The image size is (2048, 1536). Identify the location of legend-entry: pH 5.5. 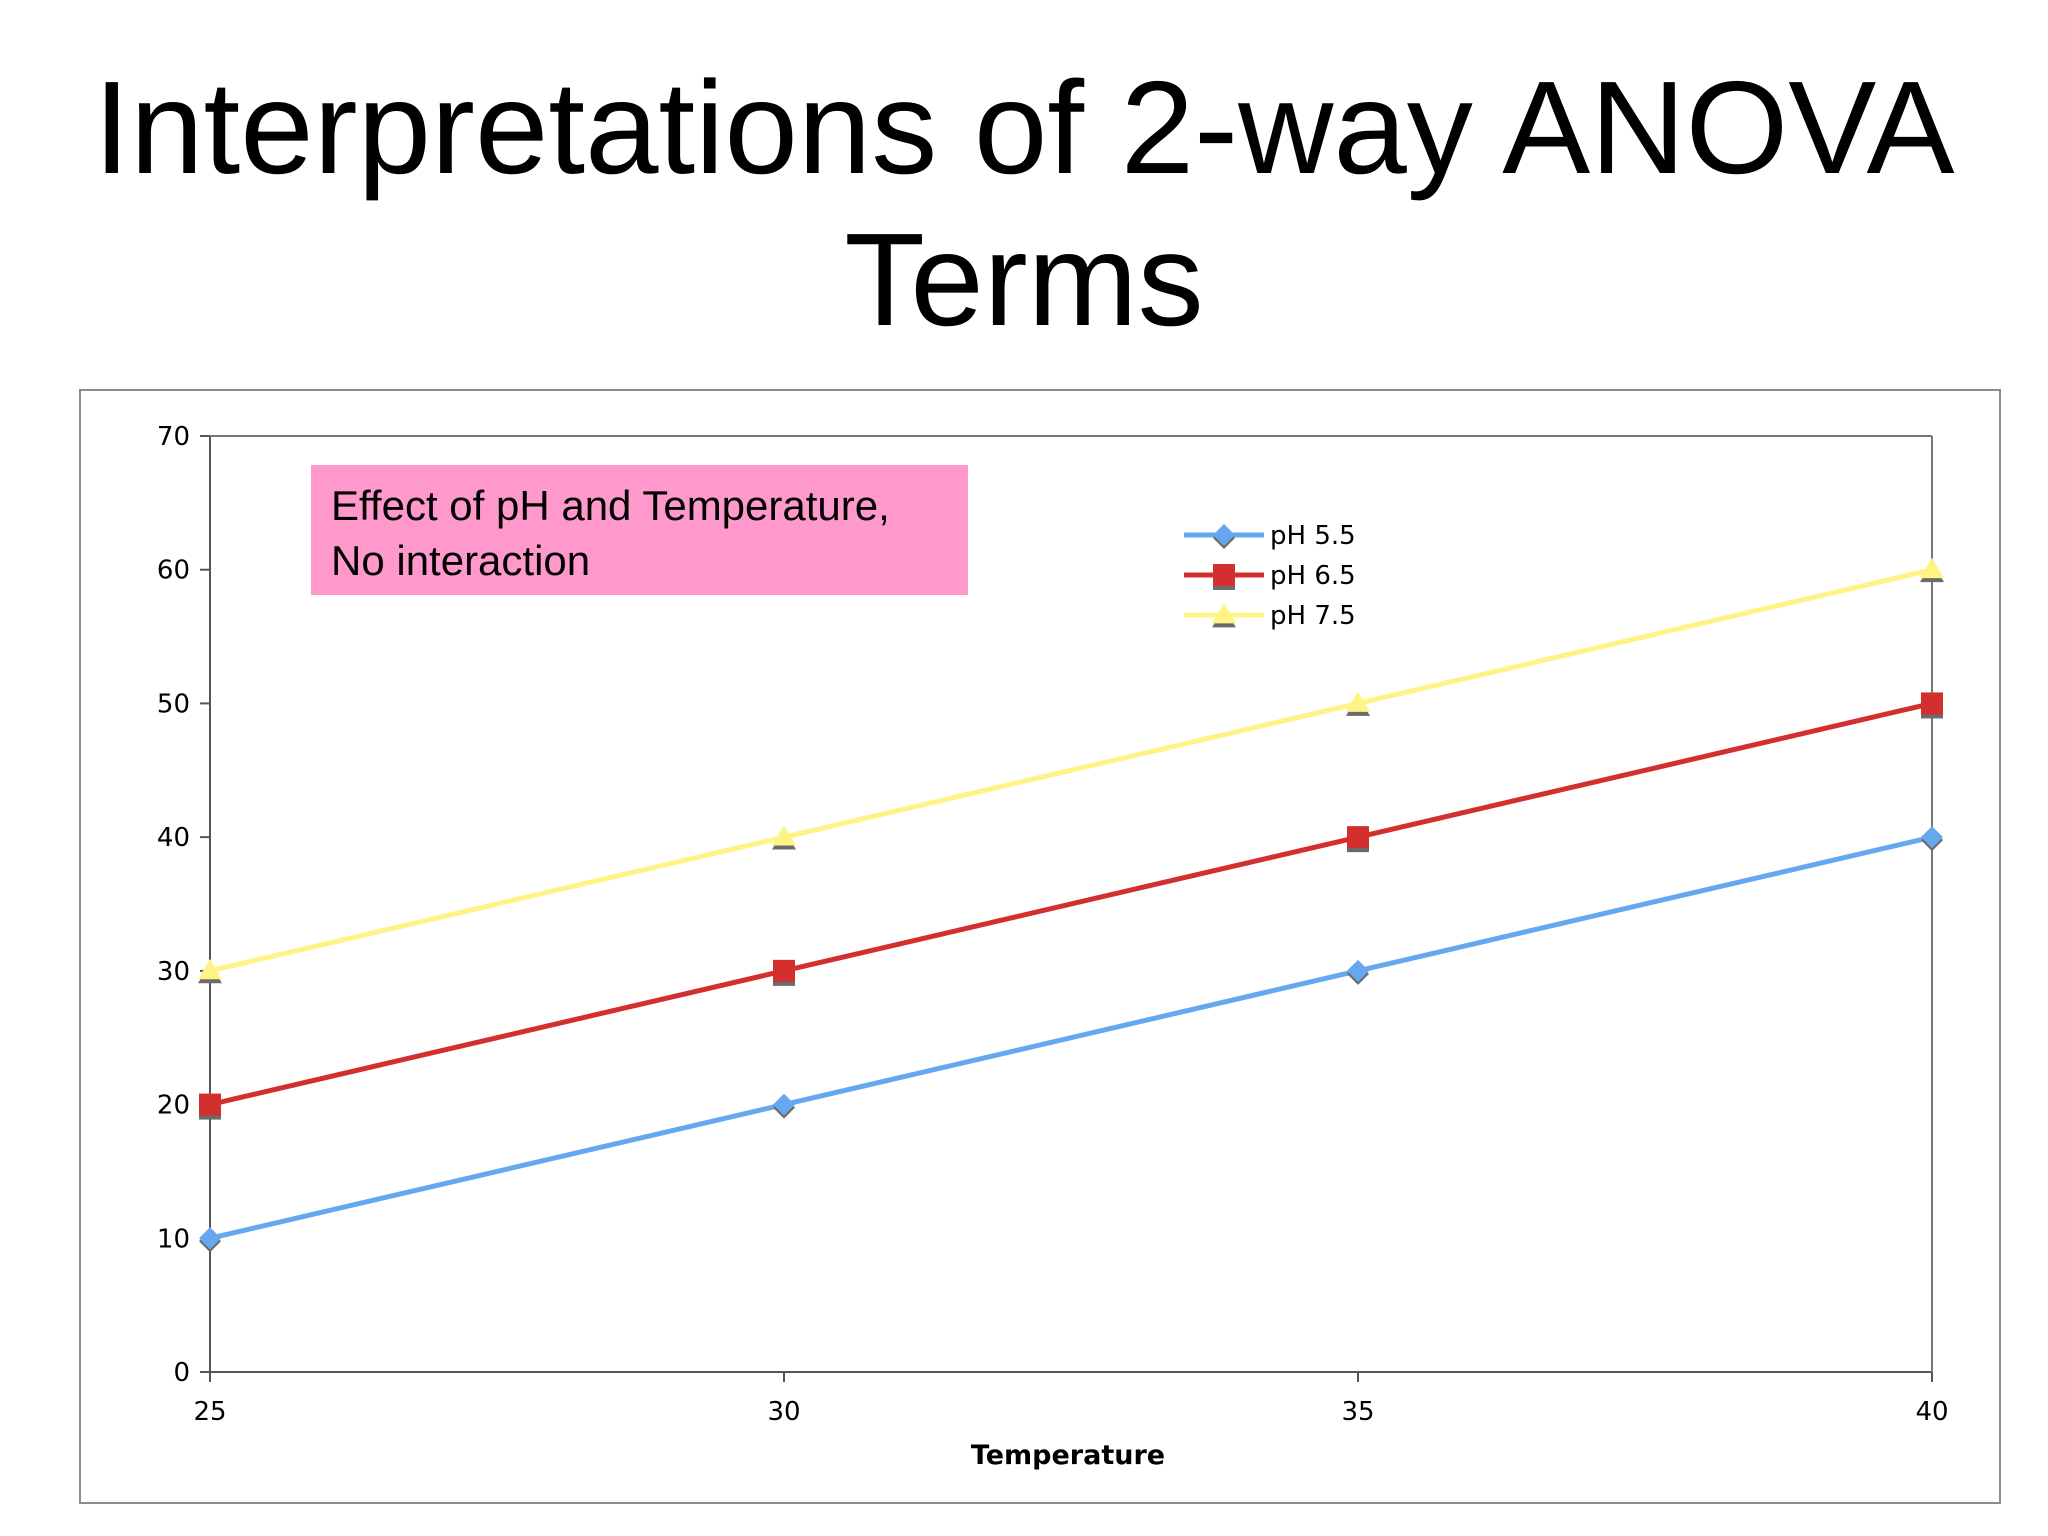
(1270, 536).